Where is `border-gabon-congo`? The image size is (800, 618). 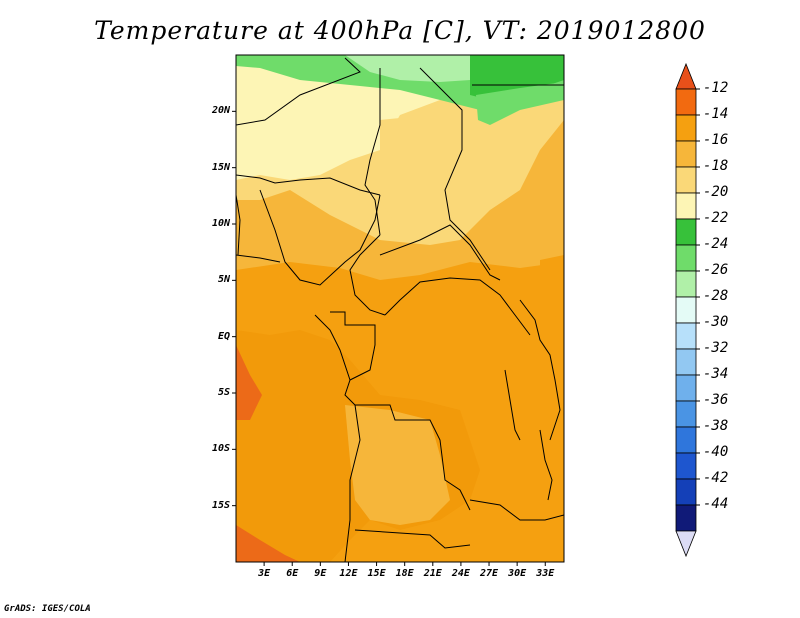
border-gabon-congo is located at coordinates (353, 346).